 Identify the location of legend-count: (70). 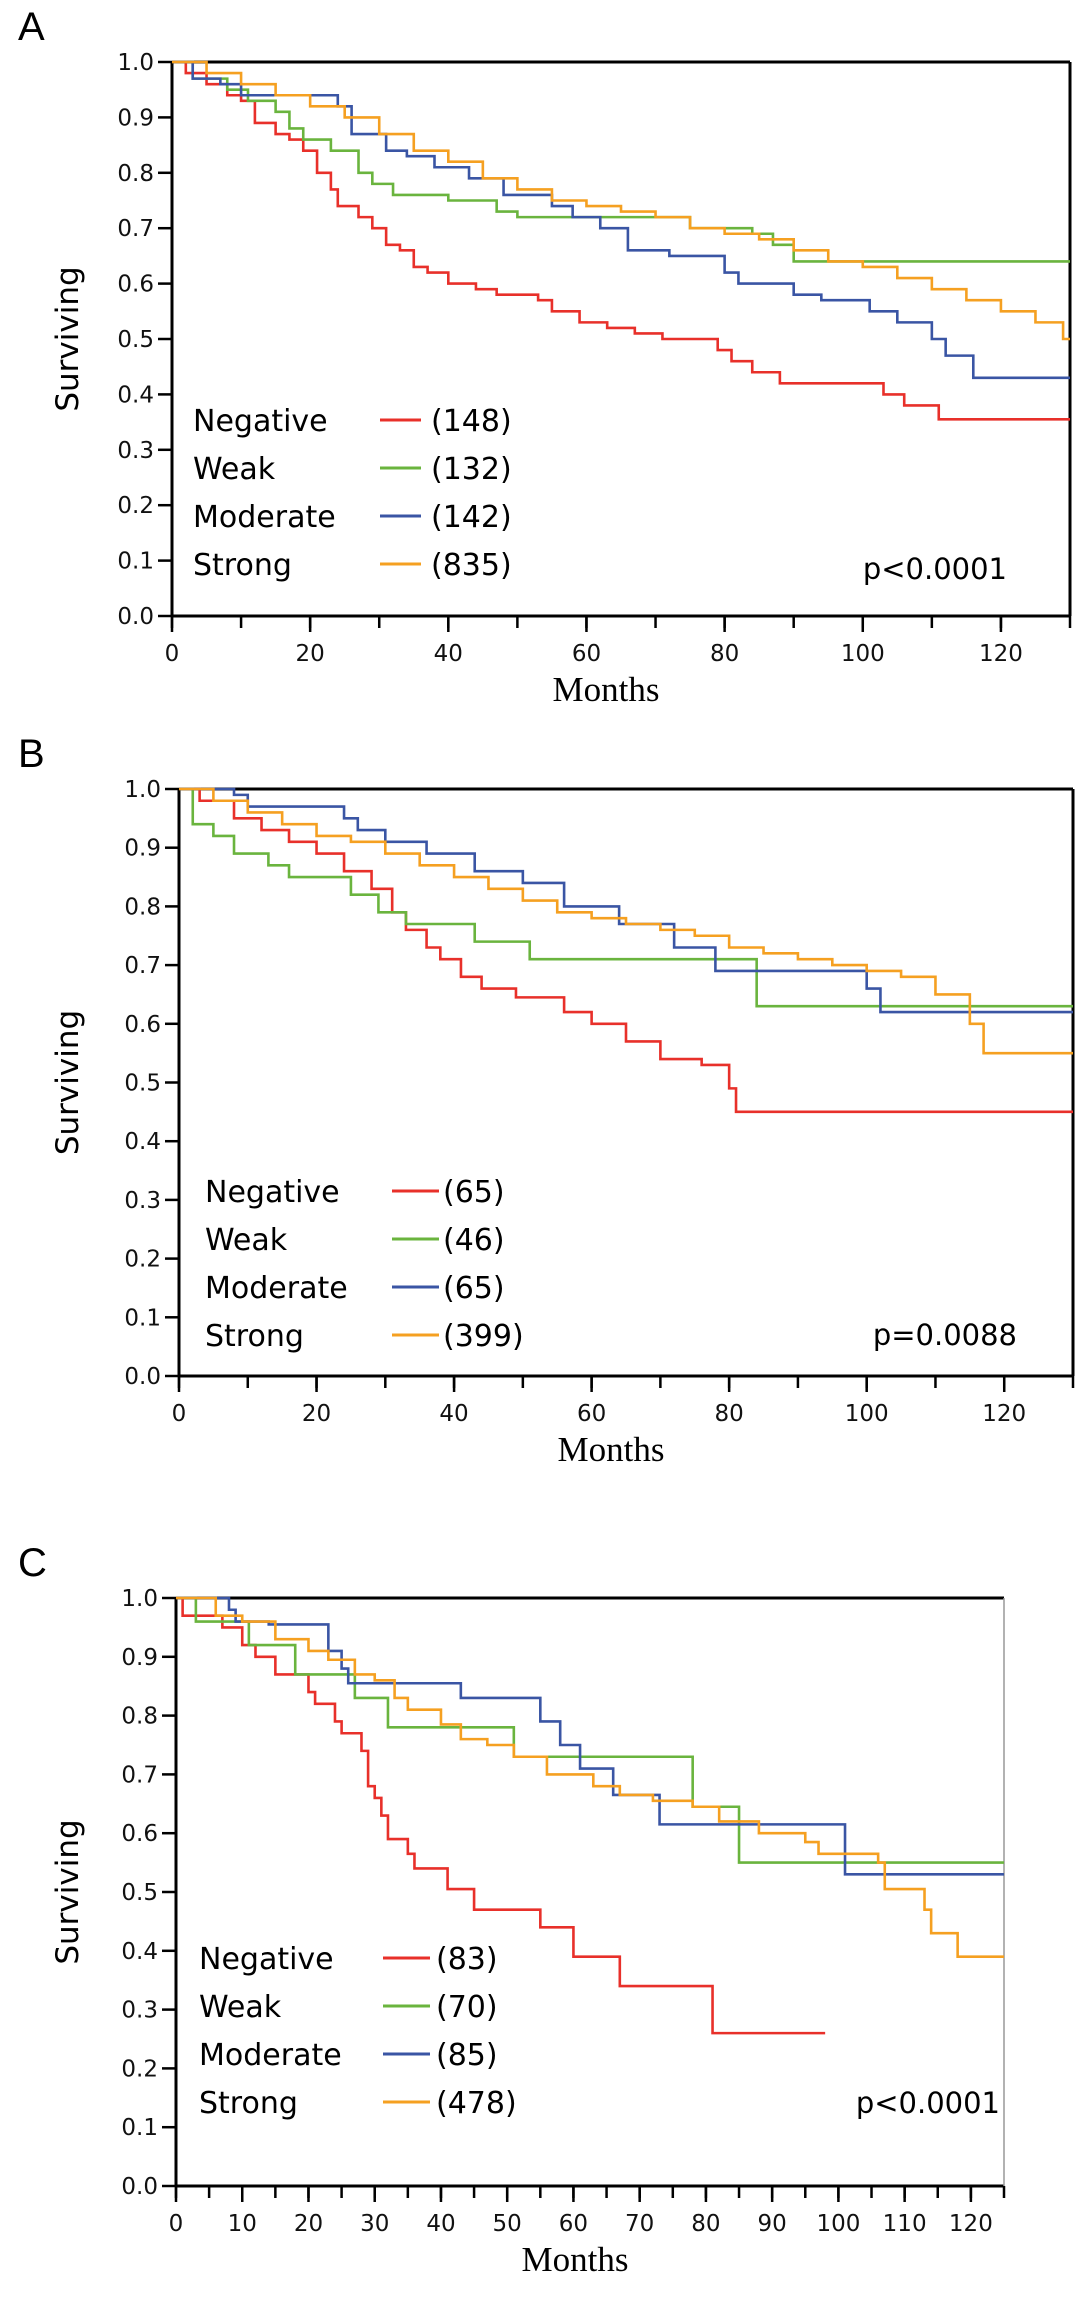
(467, 2007).